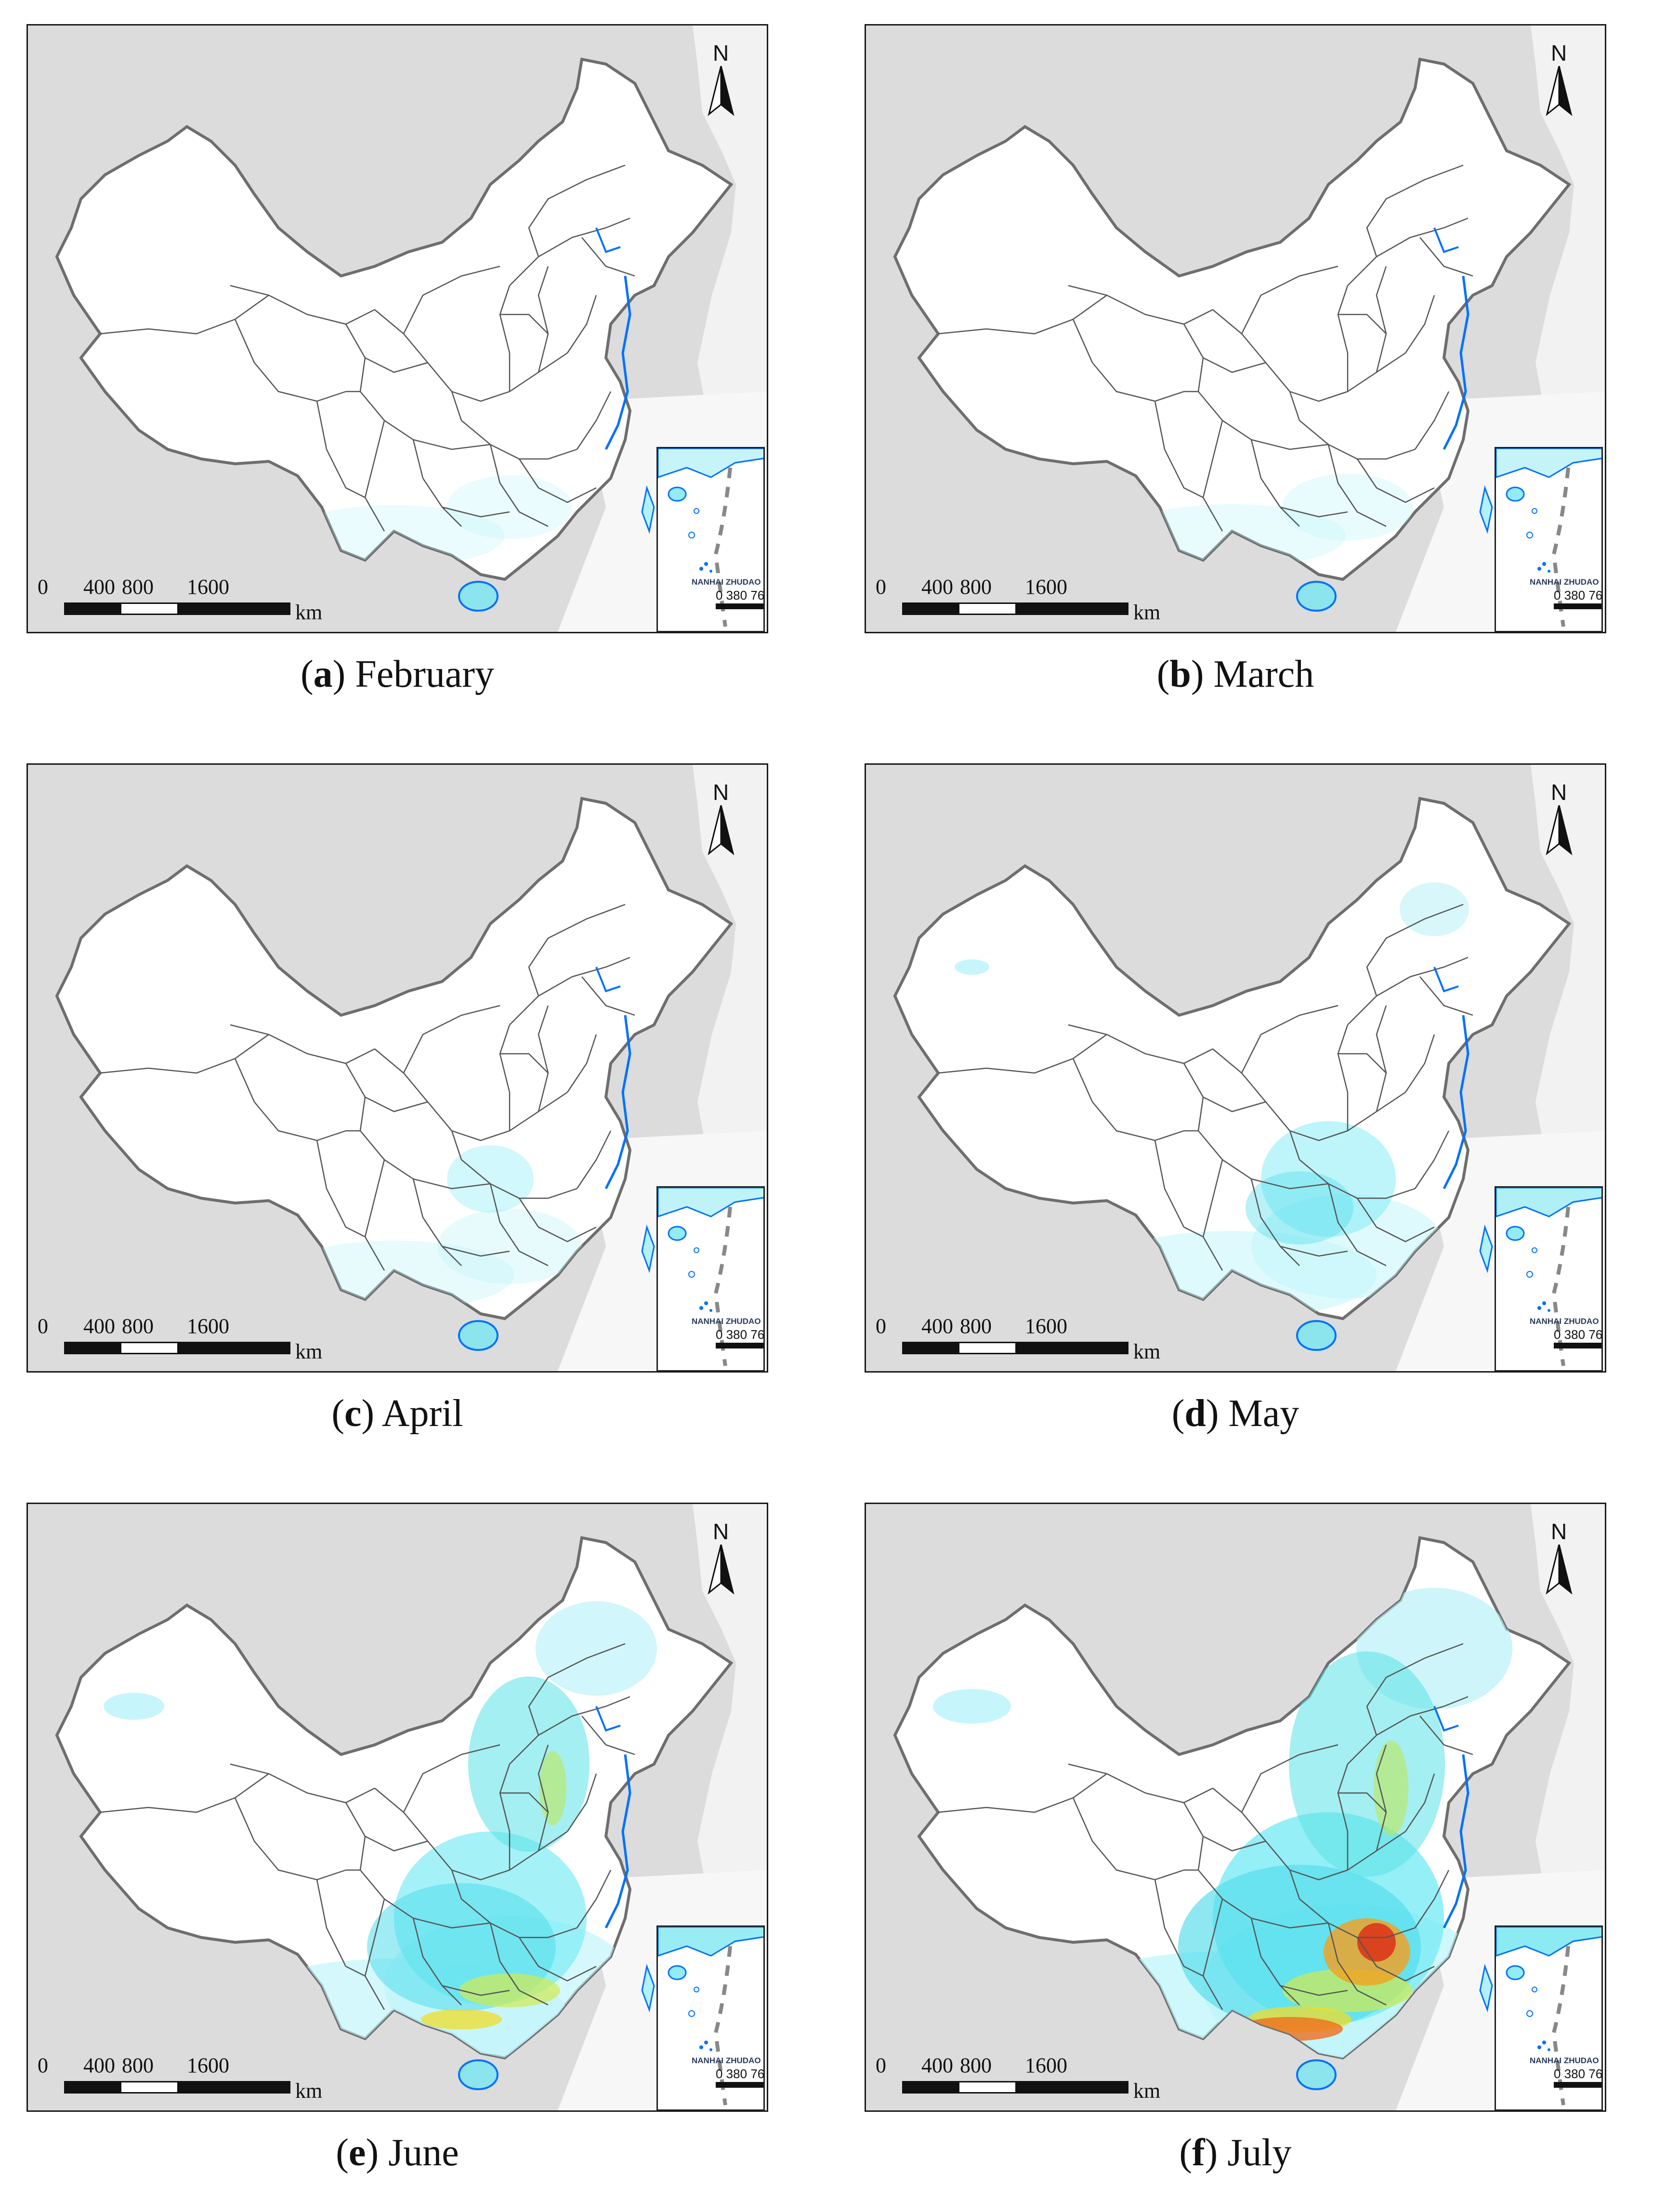 This screenshot has height=2212, width=1679. I want to click on panel-caption: (a) February, so click(397, 674).